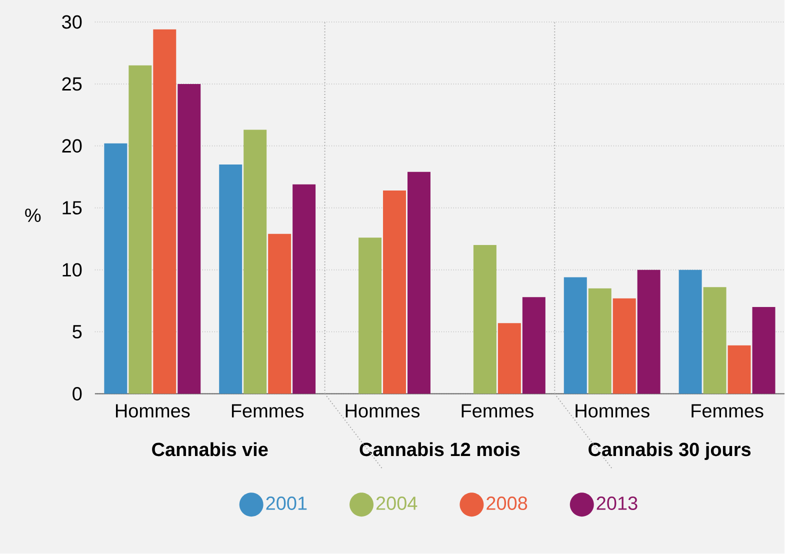 The image size is (785, 554). What do you see at coordinates (77, 332) in the screenshot?
I see `y-tick-label: 5` at bounding box center [77, 332].